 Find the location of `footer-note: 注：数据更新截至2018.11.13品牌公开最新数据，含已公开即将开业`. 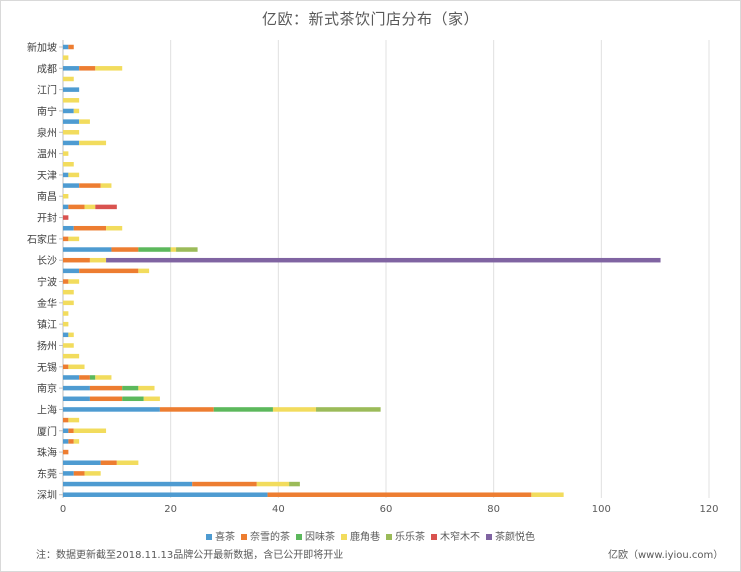

footer-note: 注：数据更新截至2018.11.13品牌公开最新数据，含已公开即将开业 is located at coordinates (190, 555).